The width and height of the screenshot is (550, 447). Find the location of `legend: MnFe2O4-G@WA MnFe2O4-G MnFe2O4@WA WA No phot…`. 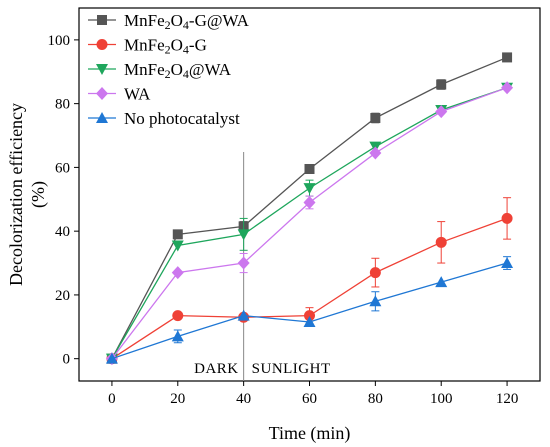

legend: MnFe2O4-G@WA MnFe2O4-G MnFe2O4@WA WA No phot… is located at coordinates (169, 69).